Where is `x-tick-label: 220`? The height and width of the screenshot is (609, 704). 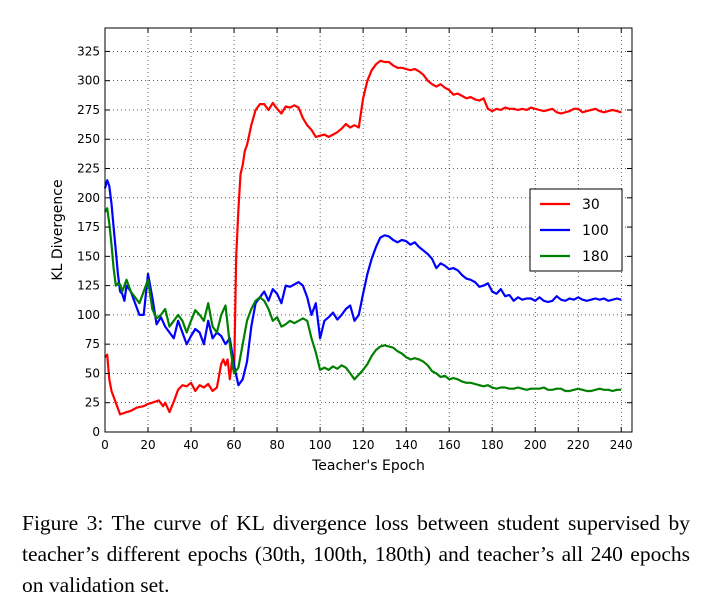 x-tick-label: 220 is located at coordinates (578, 445).